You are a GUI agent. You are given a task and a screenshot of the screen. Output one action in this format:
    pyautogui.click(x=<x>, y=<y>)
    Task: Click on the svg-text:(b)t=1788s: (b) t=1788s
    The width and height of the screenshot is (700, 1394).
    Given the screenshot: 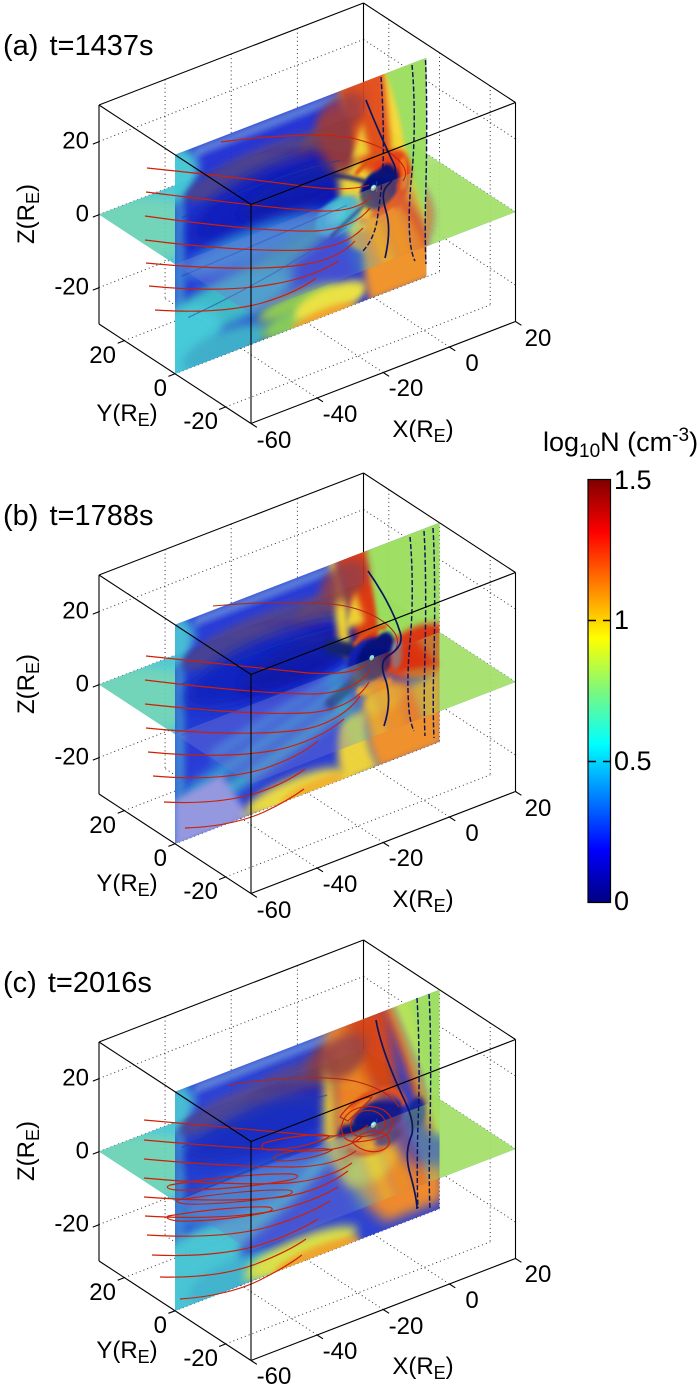 What is the action you would take?
    pyautogui.click(x=78, y=516)
    